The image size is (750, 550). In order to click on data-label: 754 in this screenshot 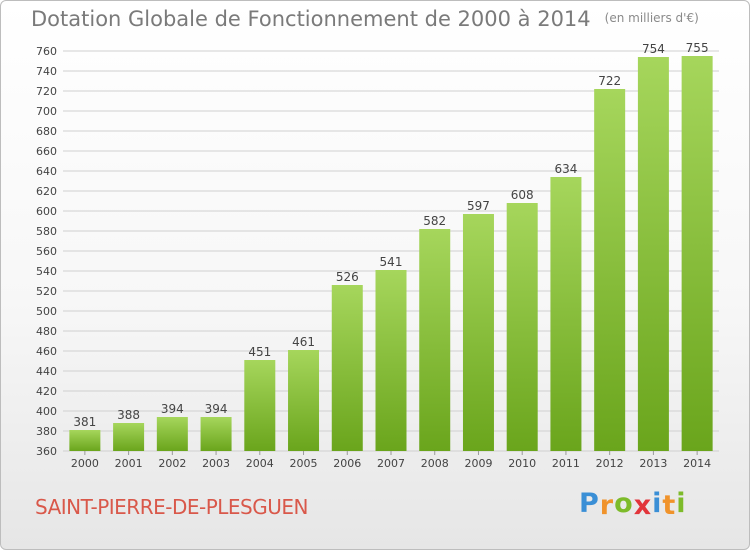, I will do `click(653, 49)`.